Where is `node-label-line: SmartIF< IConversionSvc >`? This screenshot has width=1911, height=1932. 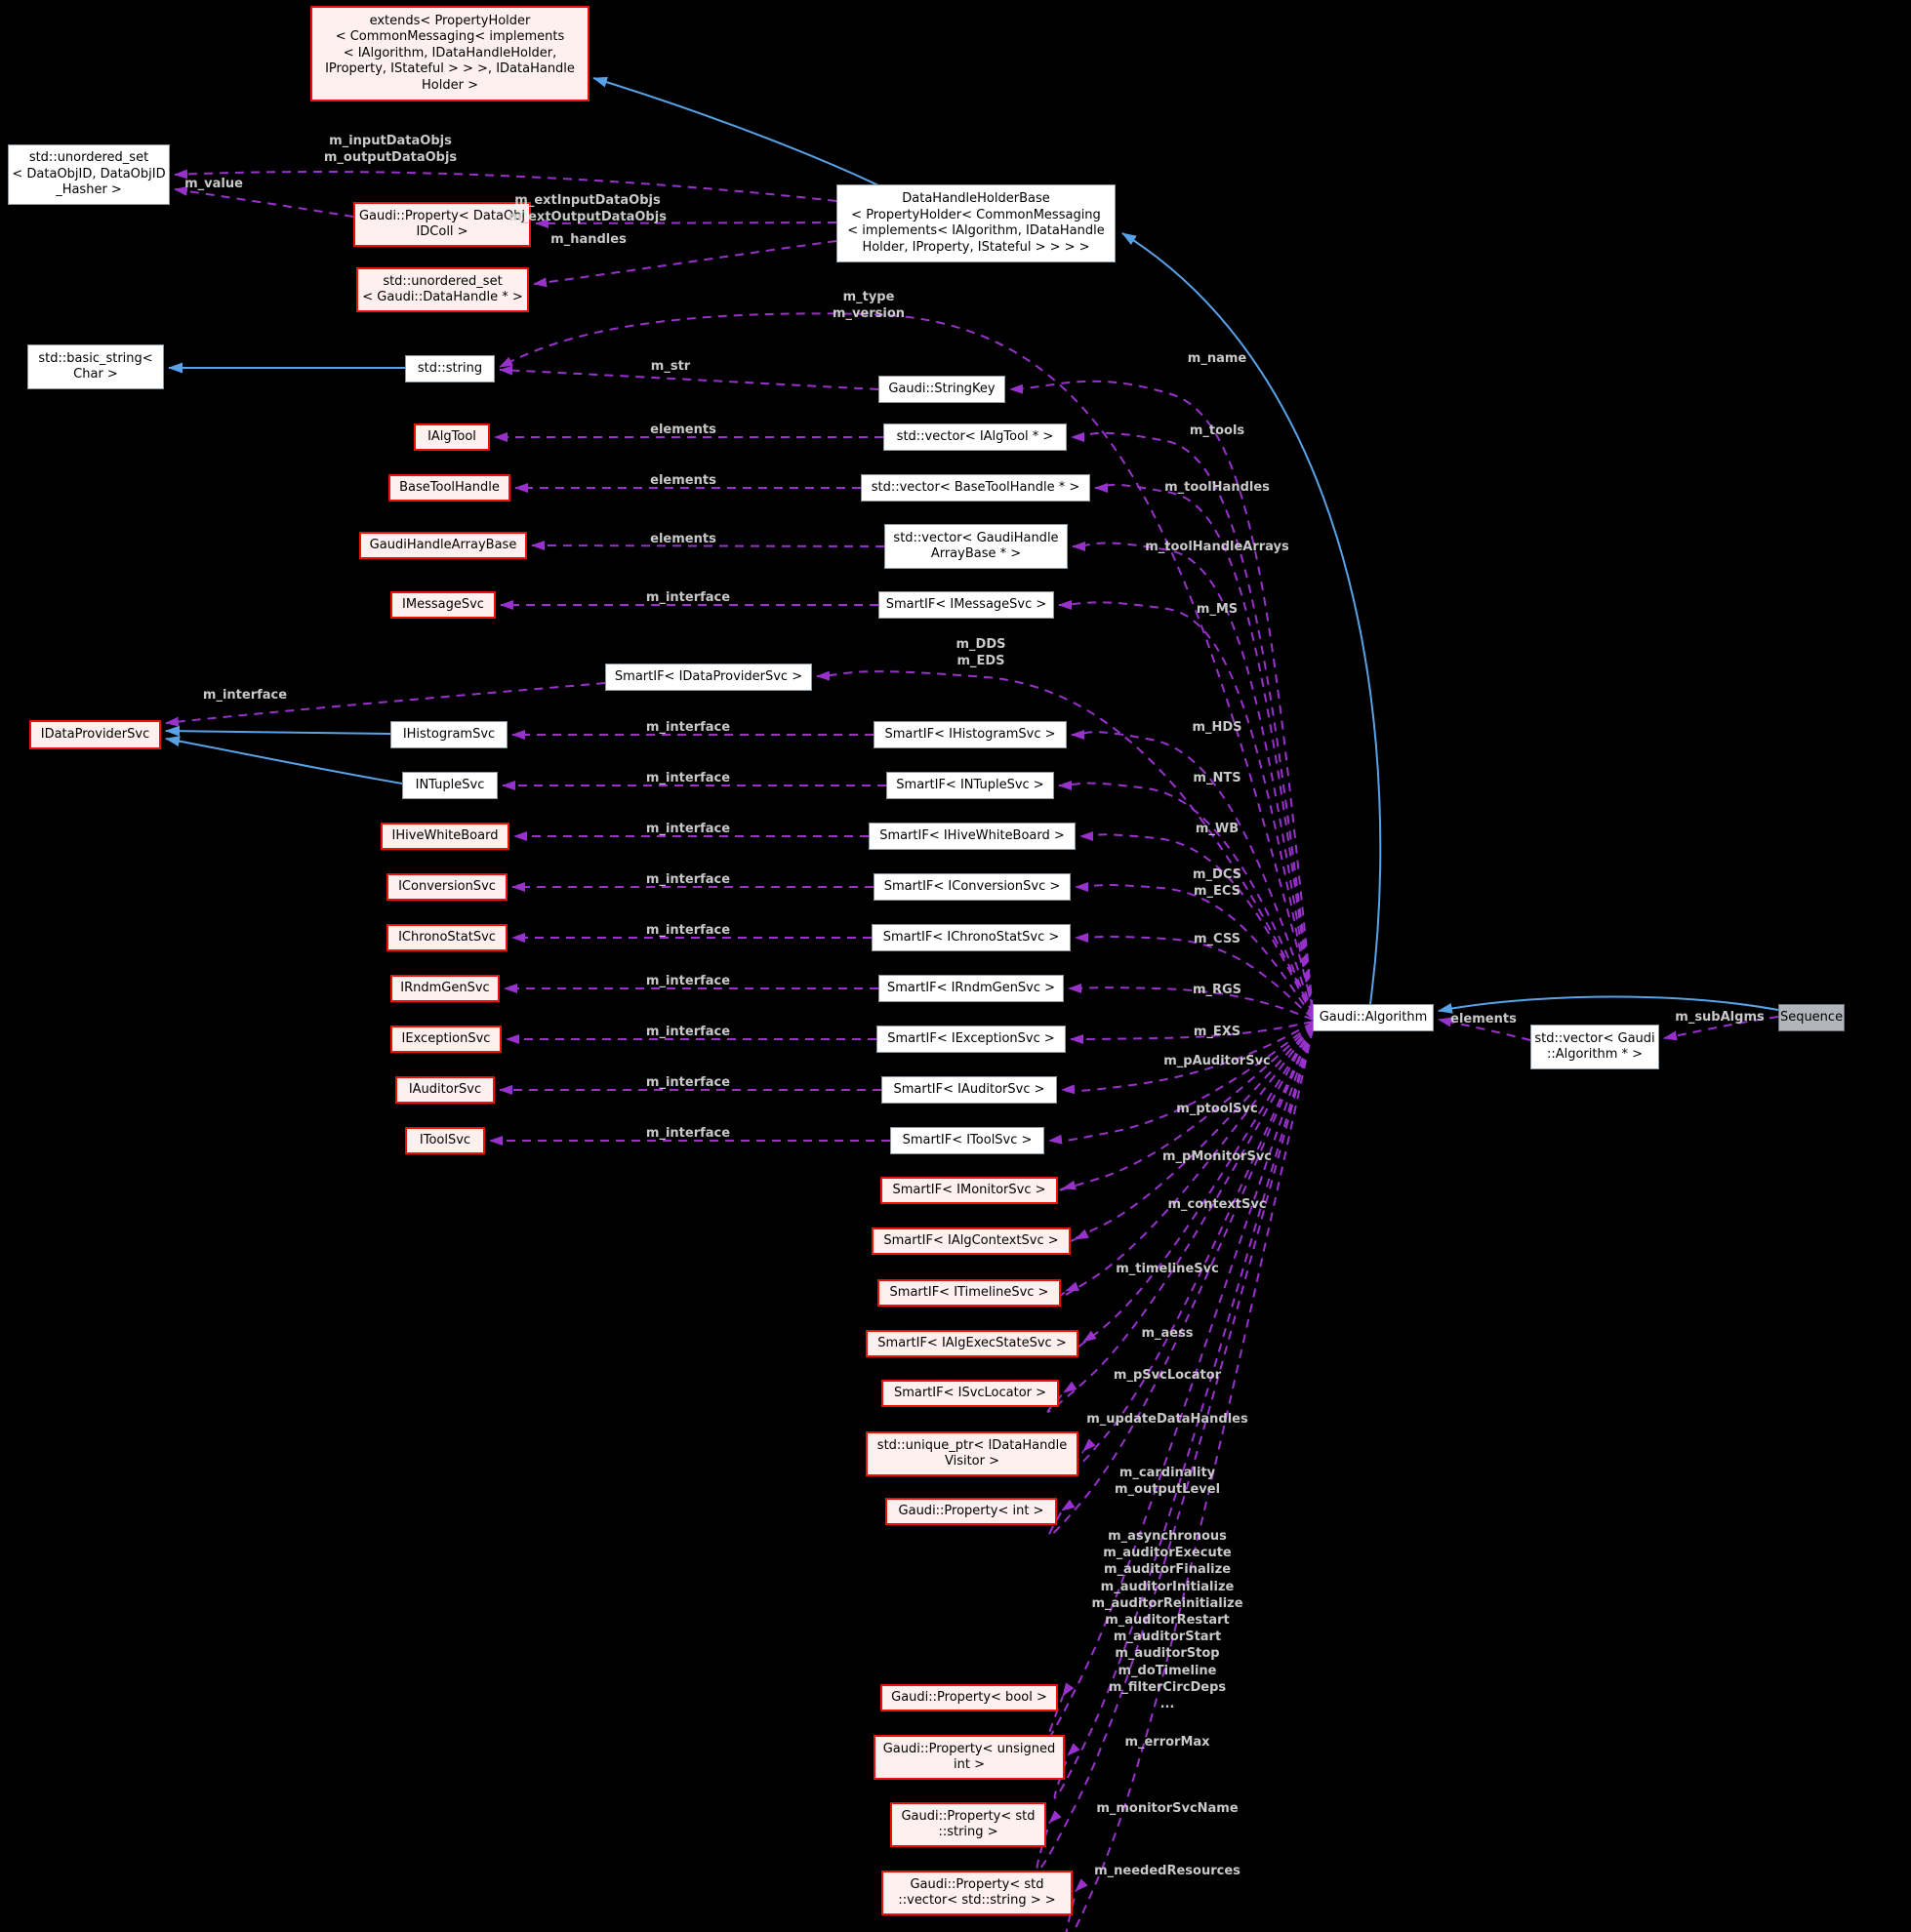
node-label-line: SmartIF< IConversionSvc > is located at coordinates (972, 886).